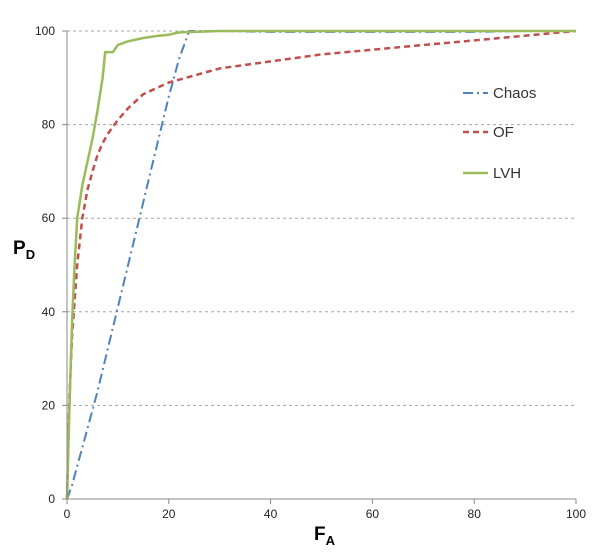 The image size is (600, 557). Describe the element at coordinates (49, 125) in the screenshot. I see `y-tick-label-80: 80` at that location.